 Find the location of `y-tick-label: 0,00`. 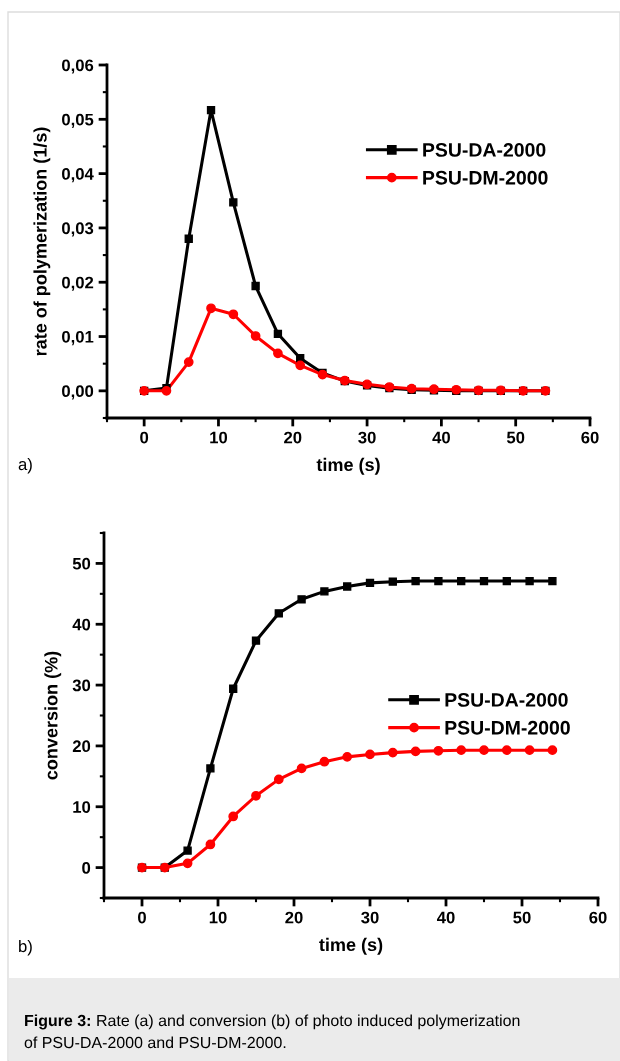

y-tick-label: 0,00 is located at coordinates (78, 392).